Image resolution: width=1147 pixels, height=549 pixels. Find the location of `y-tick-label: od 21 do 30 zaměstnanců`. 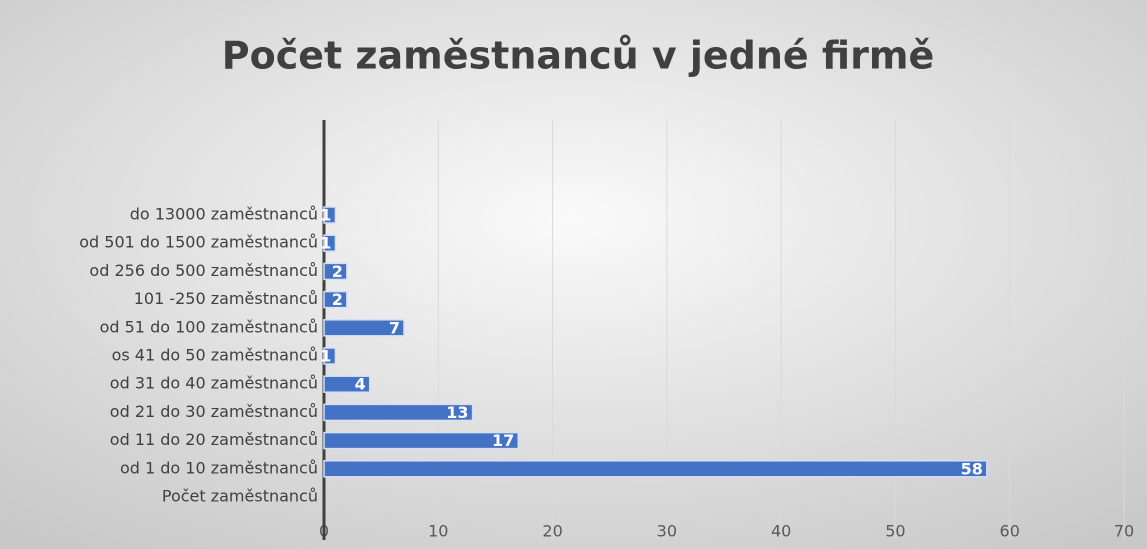

y-tick-label: od 21 do 30 zaměstnanců is located at coordinates (214, 411).